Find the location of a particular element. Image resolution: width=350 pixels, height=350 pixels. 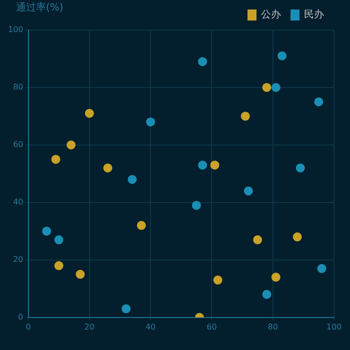

y-tick-label: 80 is located at coordinates (18, 87).